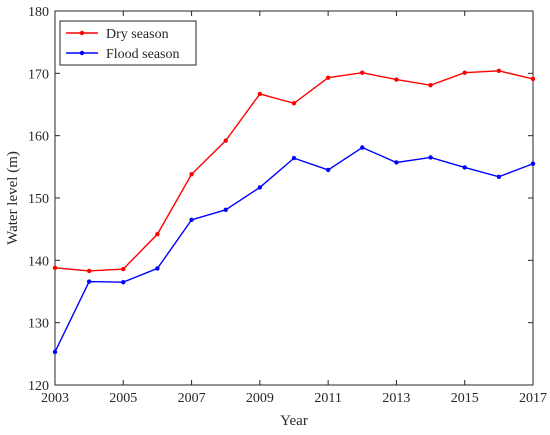 The image size is (550, 435). What do you see at coordinates (38, 12) in the screenshot?
I see `y-tick-label: 180` at bounding box center [38, 12].